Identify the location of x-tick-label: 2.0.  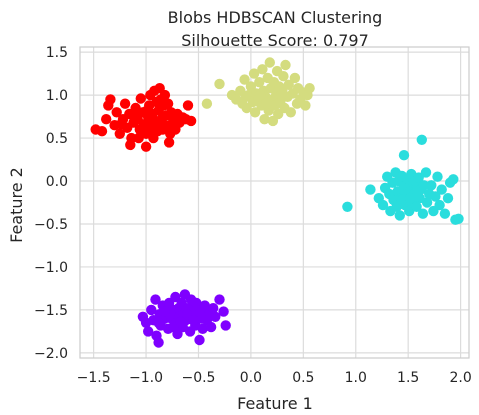
(460, 378).